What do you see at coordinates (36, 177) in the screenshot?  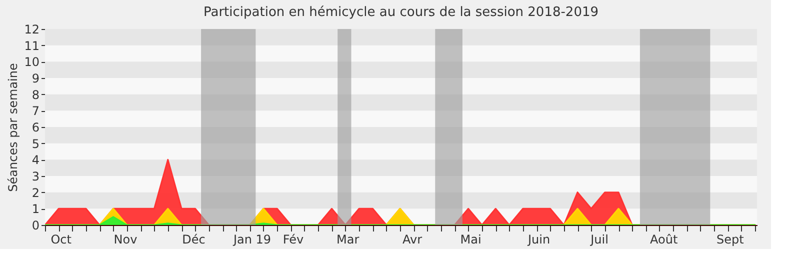 I see `y-tick-label: 3` at bounding box center [36, 177].